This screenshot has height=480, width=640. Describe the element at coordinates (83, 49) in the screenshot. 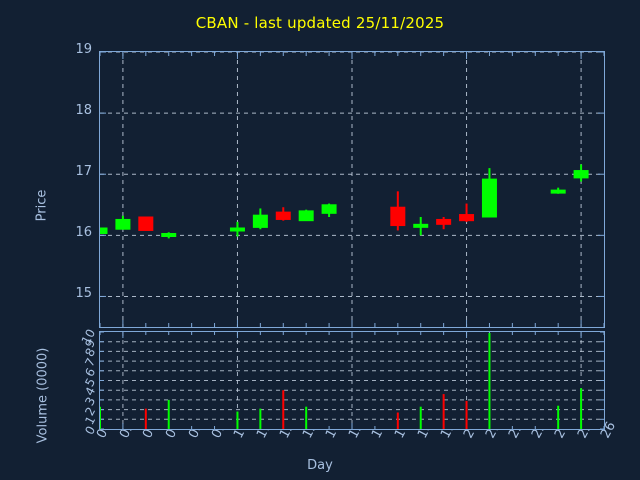

I see `price-tick-19: 19` at that location.